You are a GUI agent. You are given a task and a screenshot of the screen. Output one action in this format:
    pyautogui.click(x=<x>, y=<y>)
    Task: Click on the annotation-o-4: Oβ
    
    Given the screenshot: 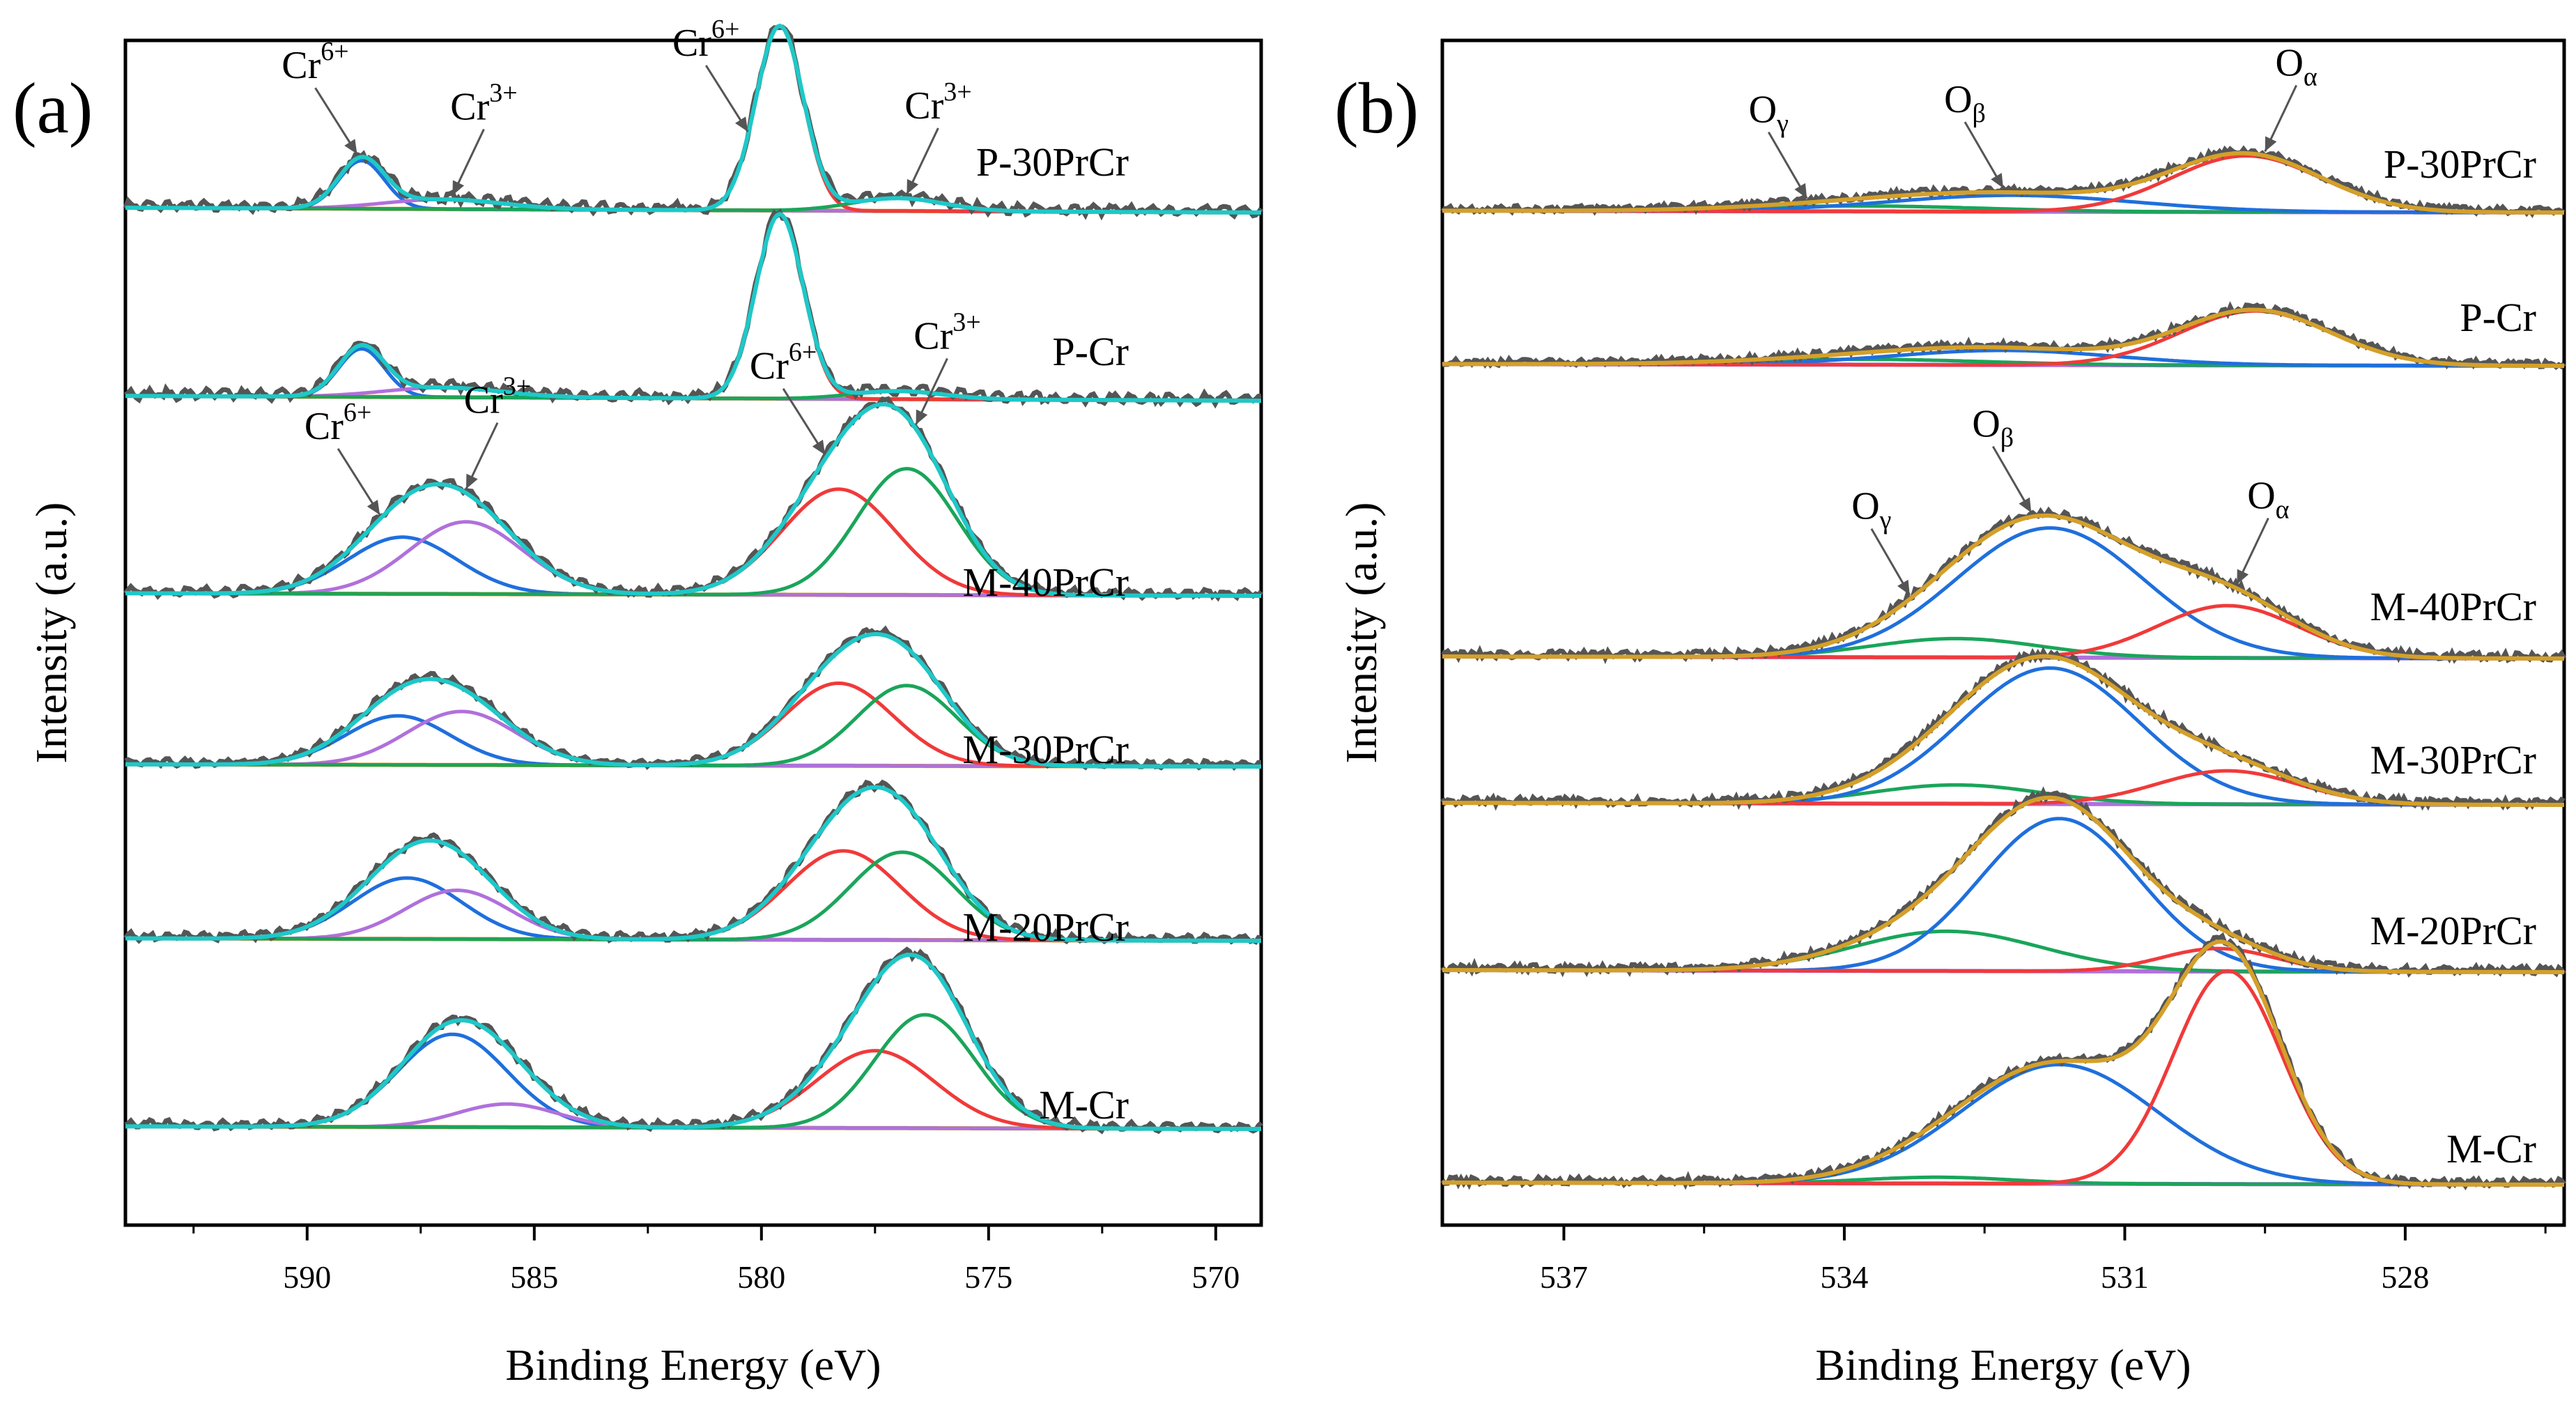 What is the action you would take?
    pyautogui.click(x=2002, y=458)
    